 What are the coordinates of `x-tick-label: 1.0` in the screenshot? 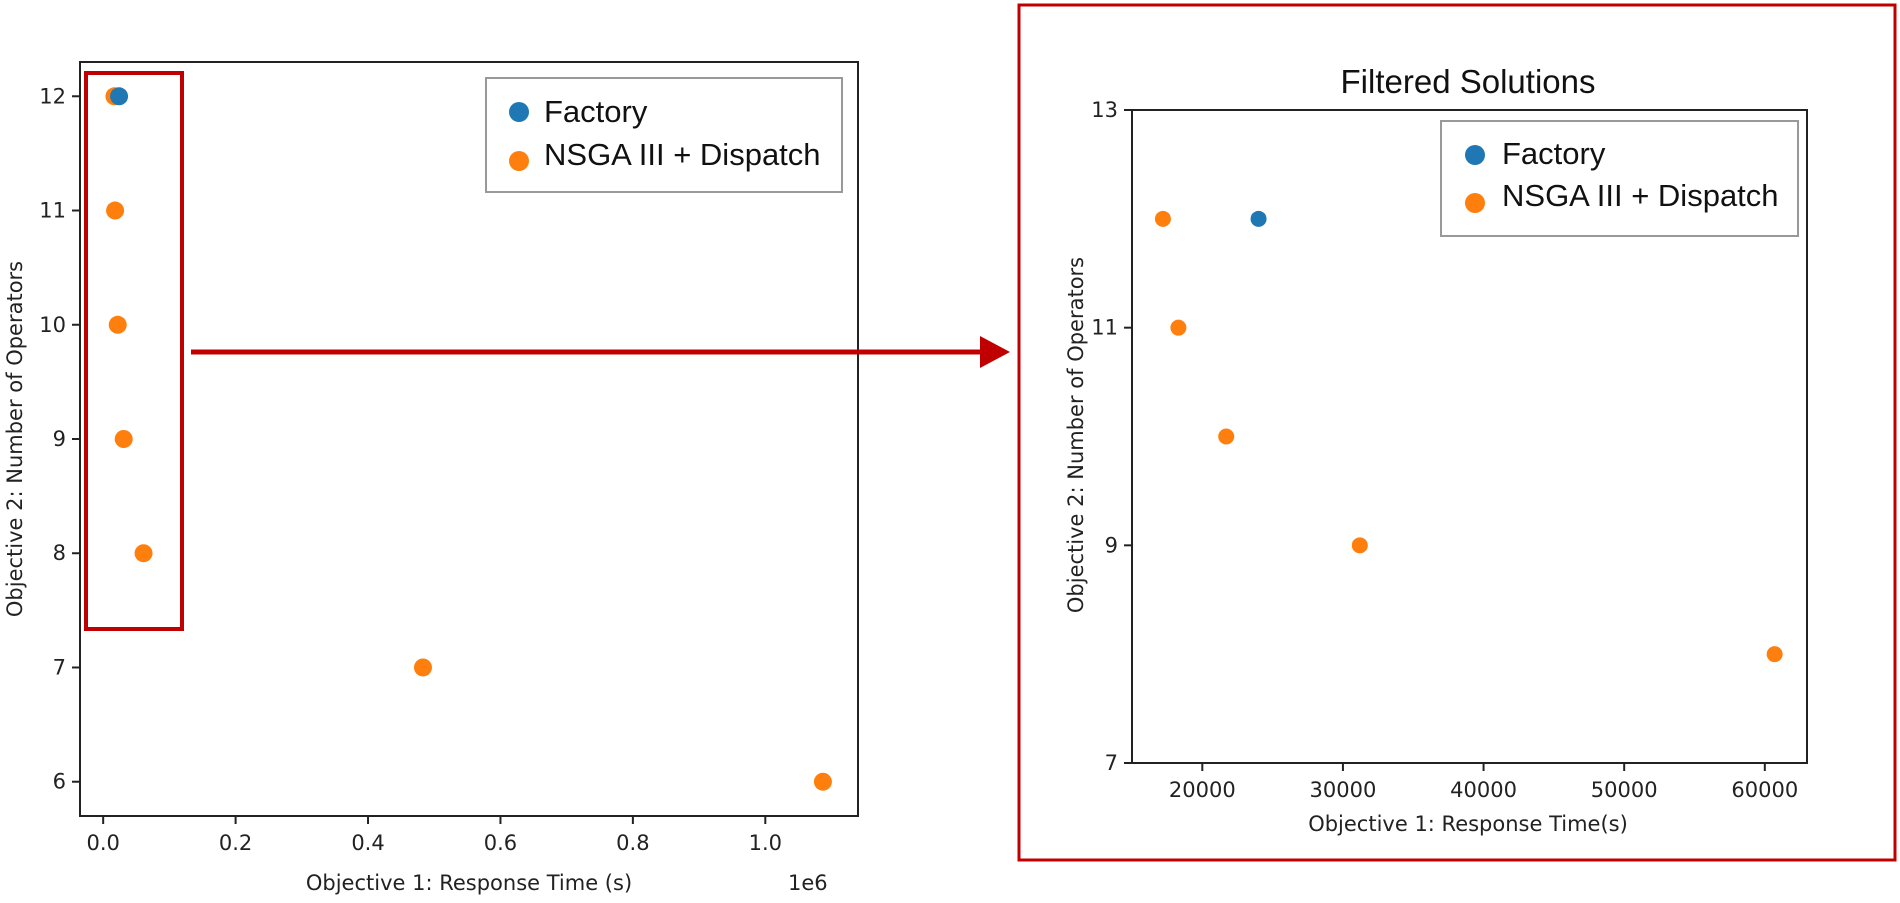 It's located at (765, 843).